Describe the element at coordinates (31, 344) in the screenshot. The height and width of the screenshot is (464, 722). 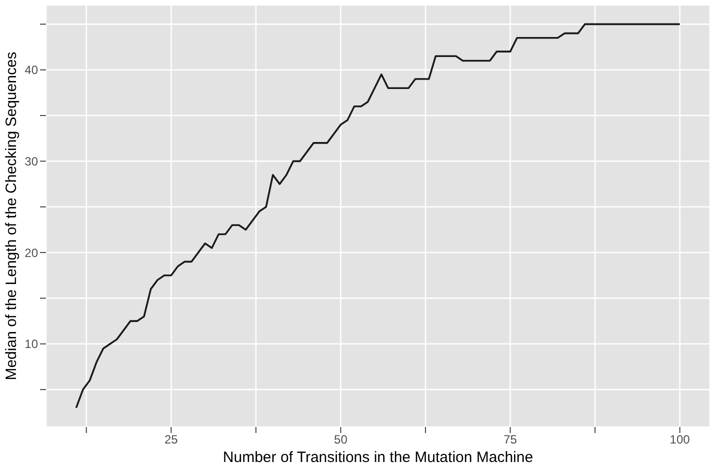
I see `y-tick-label: 10` at that location.